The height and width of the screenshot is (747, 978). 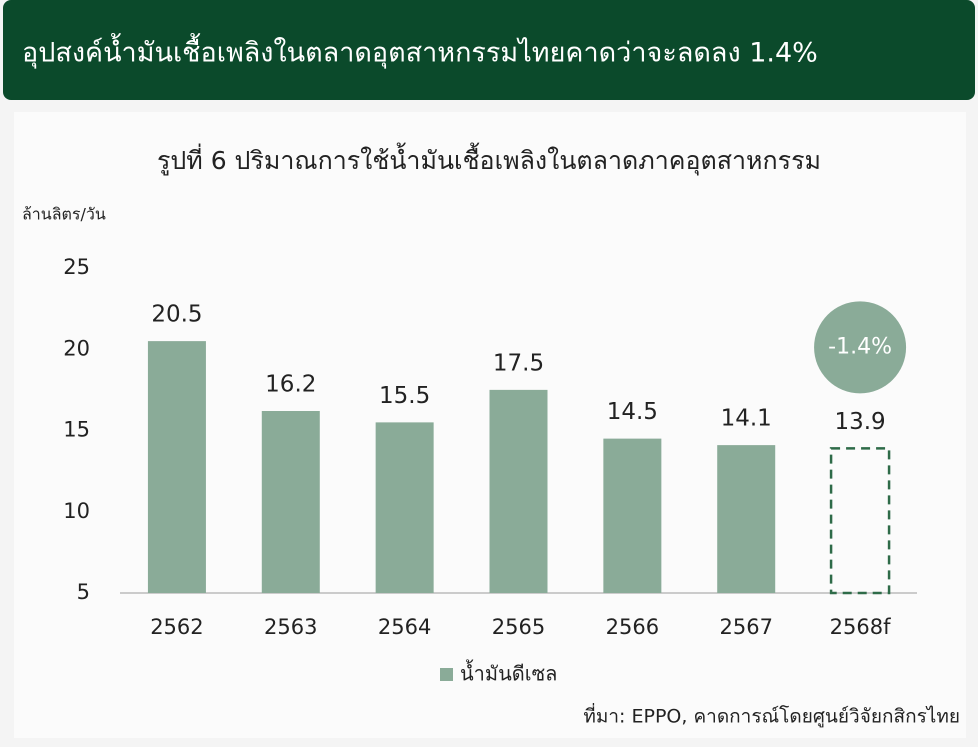 I want to click on y-tick-label: 10, so click(x=76, y=511).